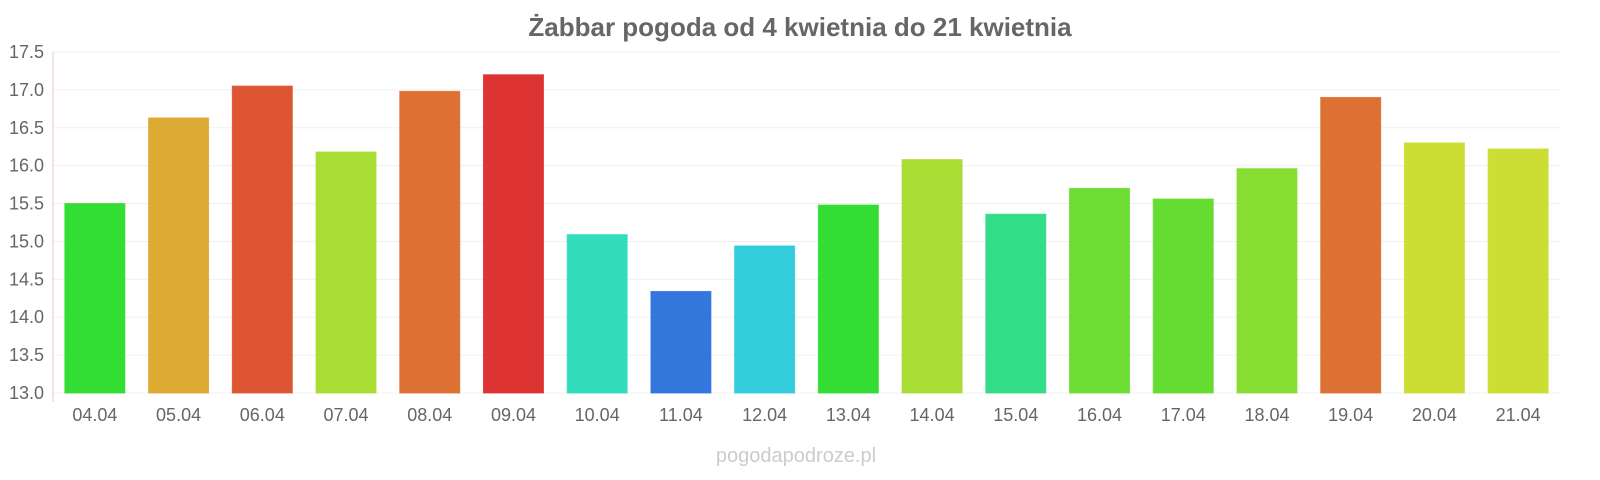  Describe the element at coordinates (681, 342) in the screenshot. I see `bar-11.04` at that location.